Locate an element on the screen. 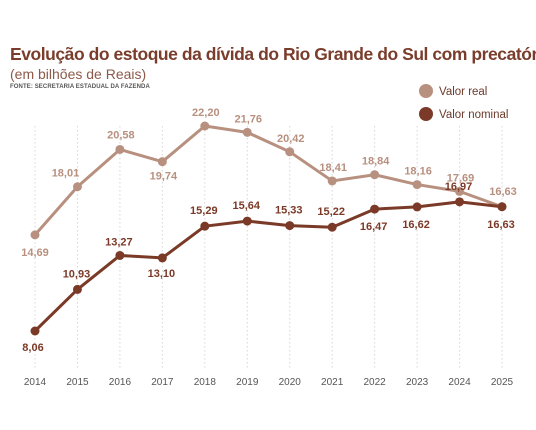  x-tick-2015: 2015 is located at coordinates (77, 382).